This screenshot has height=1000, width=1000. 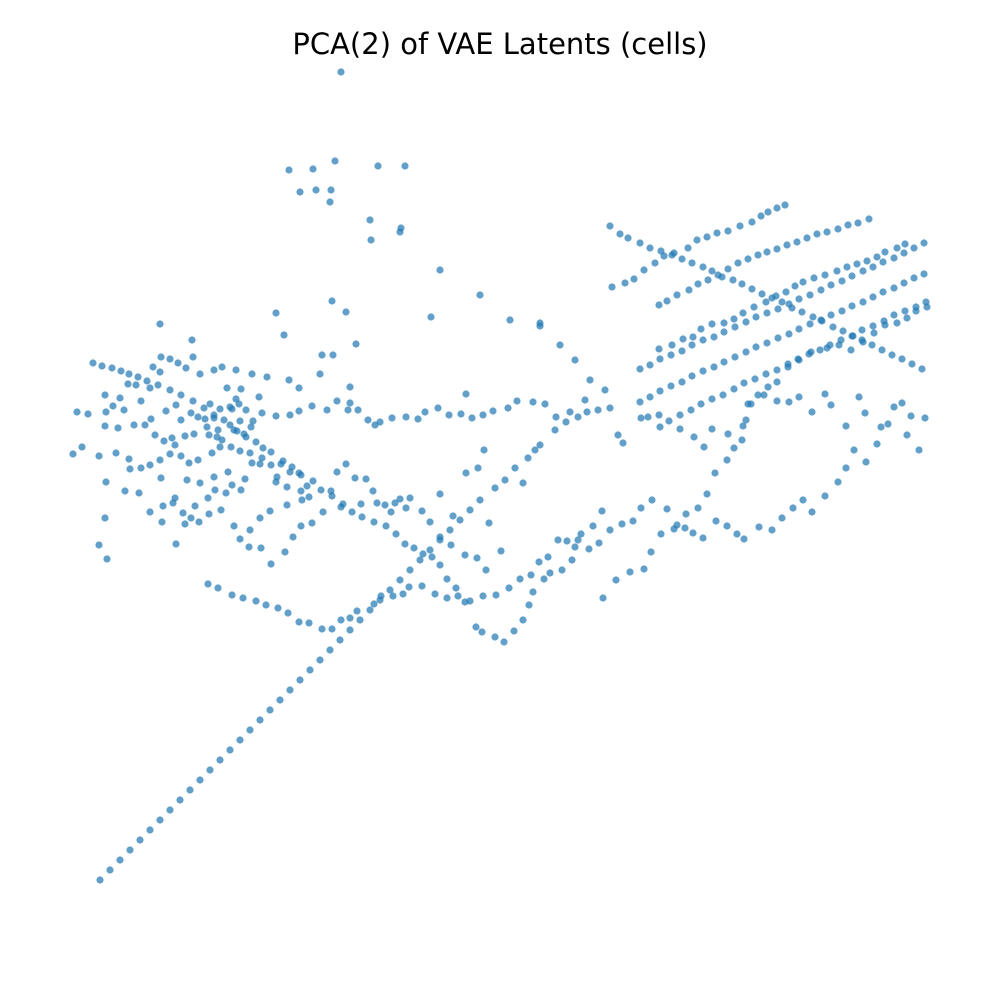 I want to click on chart-title: PCA(2) of VAE Latents (cells), so click(x=500, y=44).